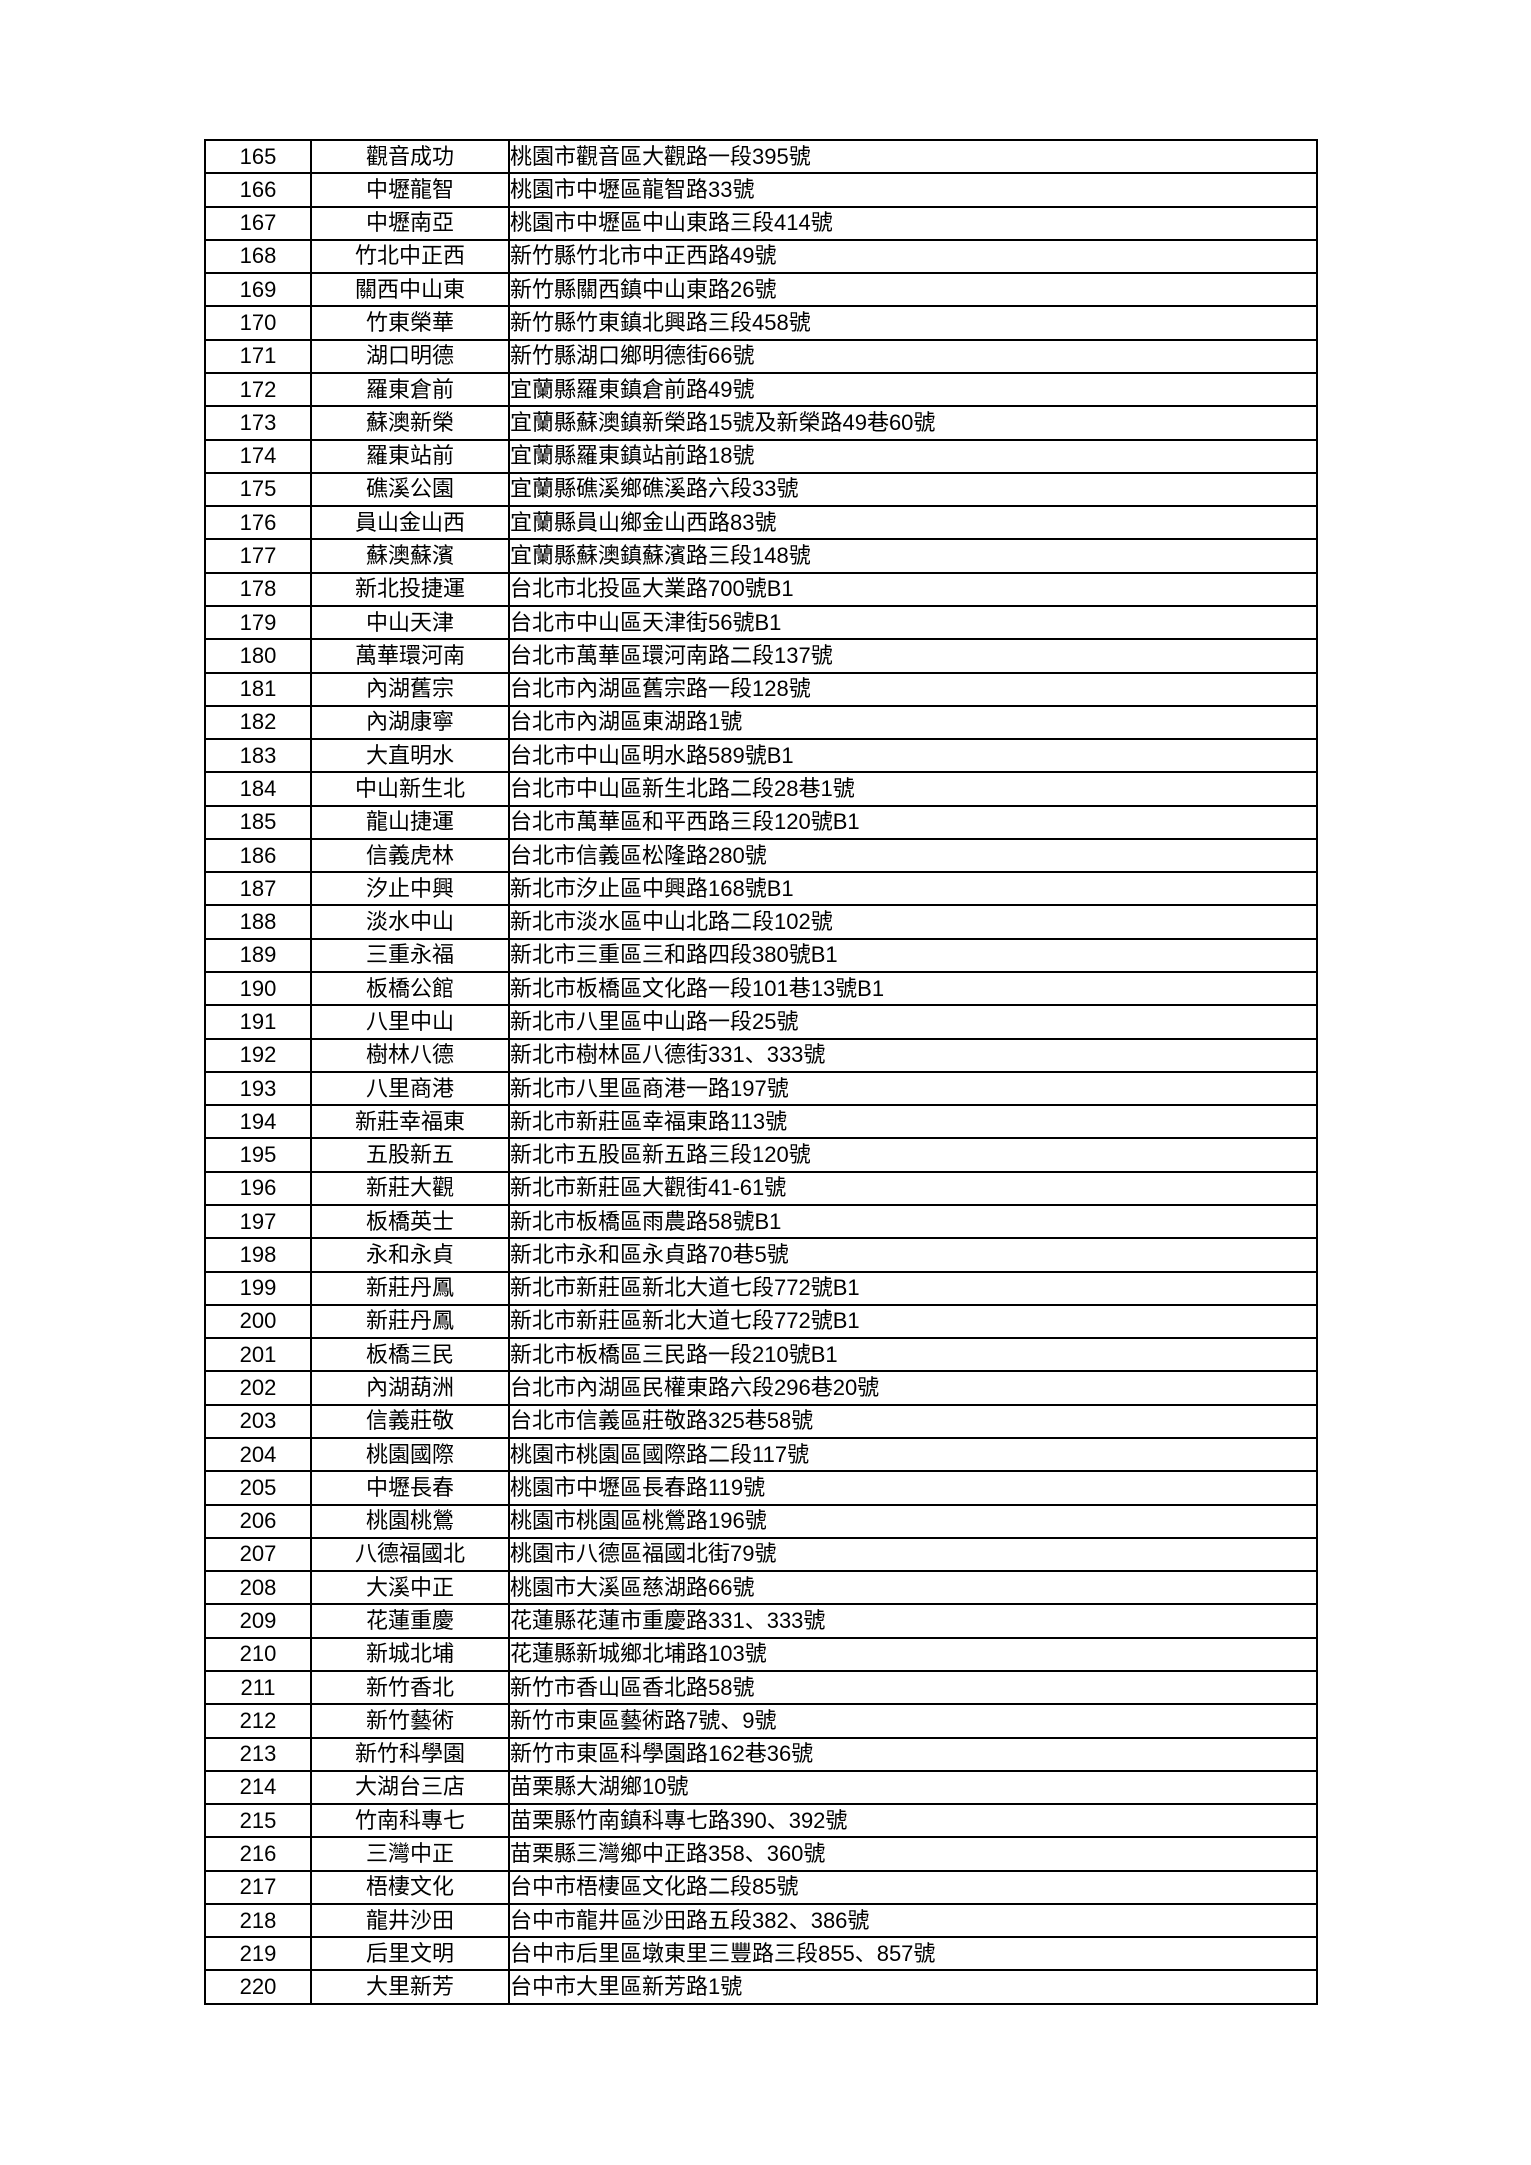 This screenshot has height=2165, width=1531. What do you see at coordinates (410, 1488) in the screenshot?
I see `branch-name-cell: 中壢長春` at bounding box center [410, 1488].